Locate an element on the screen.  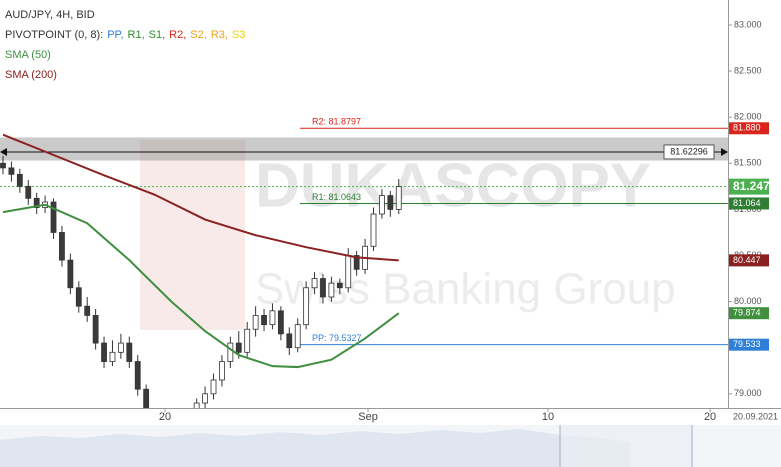
watermark-title: DUKASCOPY is located at coordinates (453, 185).